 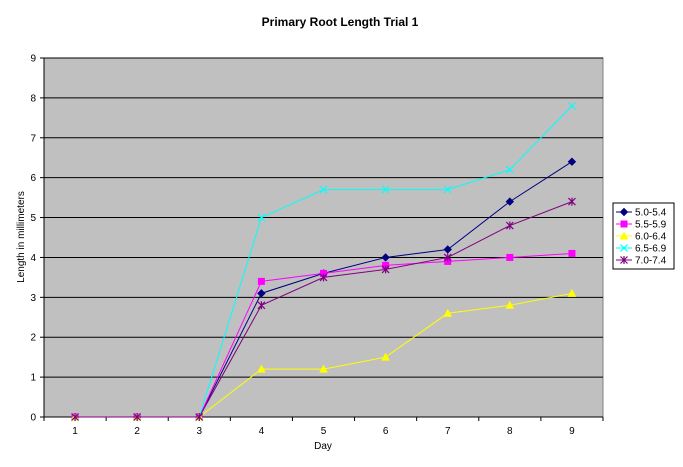 What do you see at coordinates (33, 138) in the screenshot?
I see `y-tick-label: 7` at bounding box center [33, 138].